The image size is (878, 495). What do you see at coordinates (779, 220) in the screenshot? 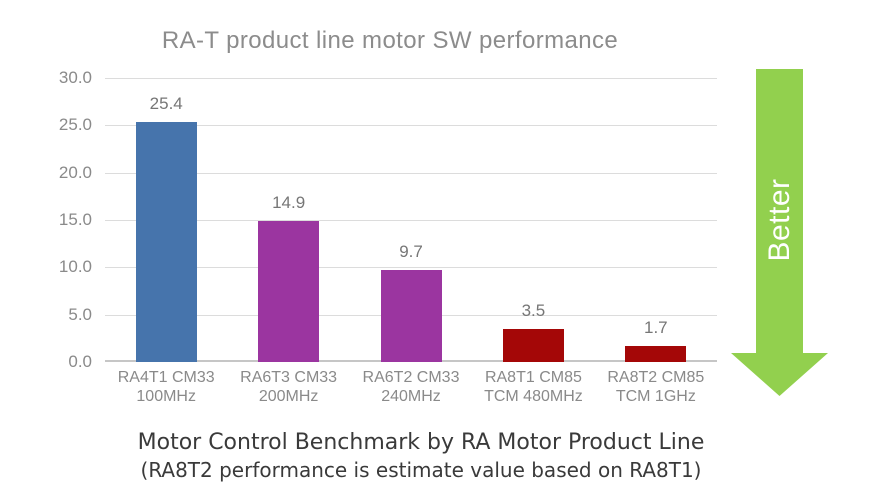
I see `better-arrow-label: Better` at bounding box center [779, 220].